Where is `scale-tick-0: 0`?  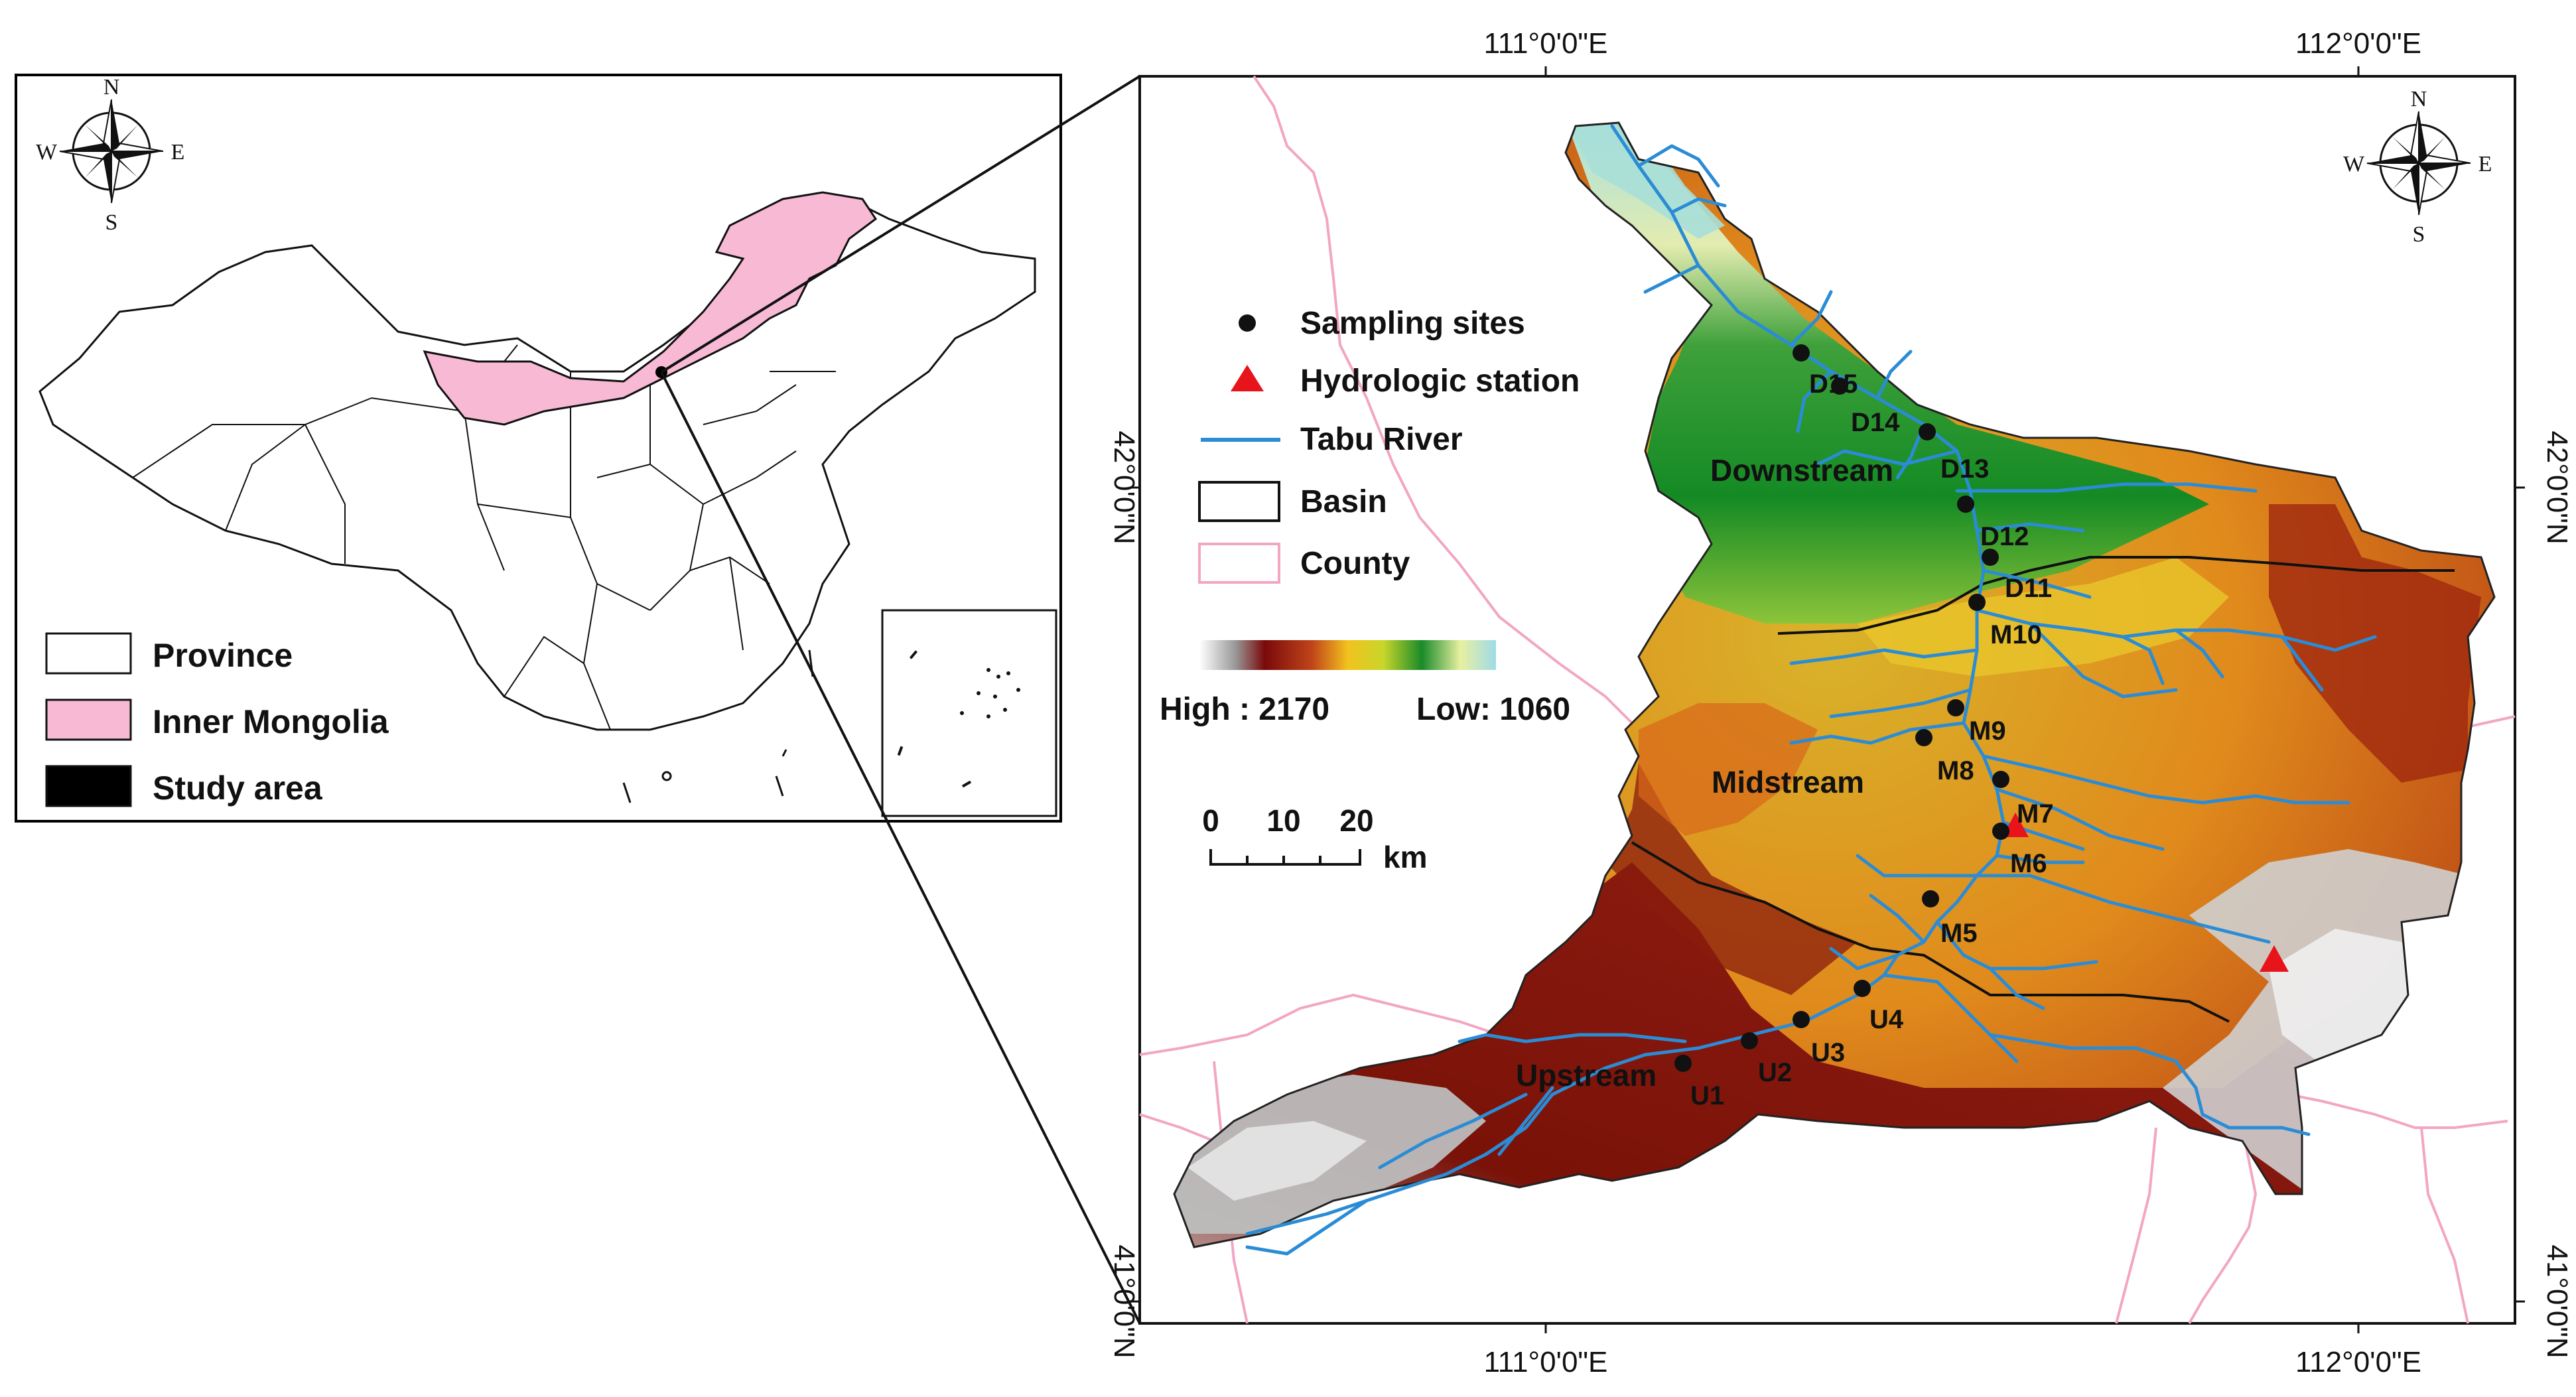
scale-tick-0: 0 is located at coordinates (1210, 820).